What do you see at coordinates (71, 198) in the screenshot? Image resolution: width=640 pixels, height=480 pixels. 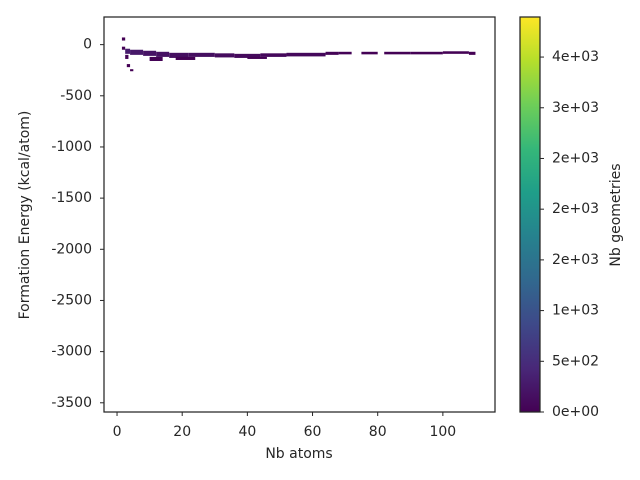 I see `y-tick-label: -1500` at bounding box center [71, 198].